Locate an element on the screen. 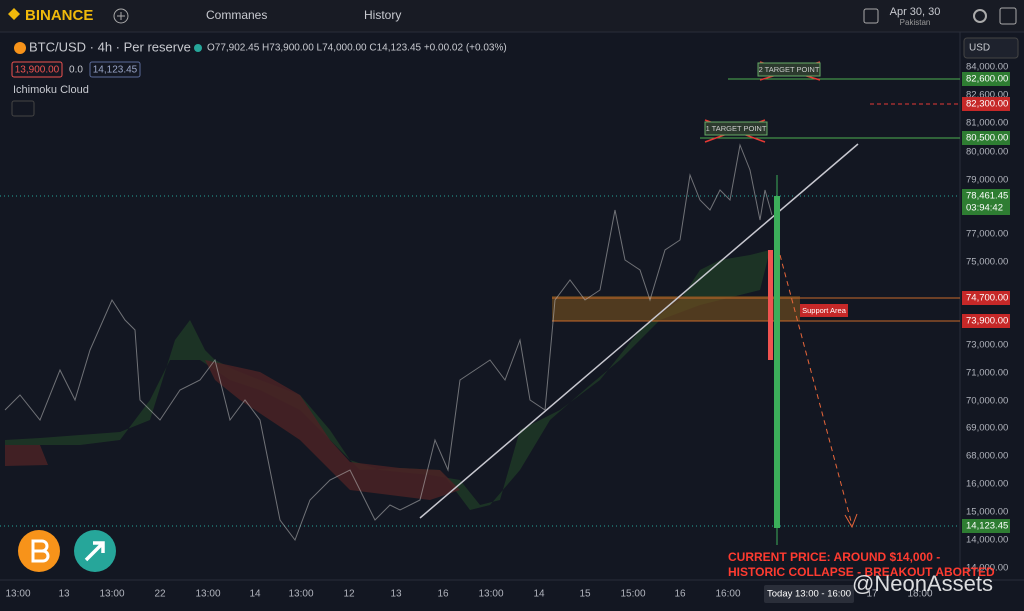 This screenshot has height=611, width=1024. price-badge-label: 73,900.00 is located at coordinates (987, 321).